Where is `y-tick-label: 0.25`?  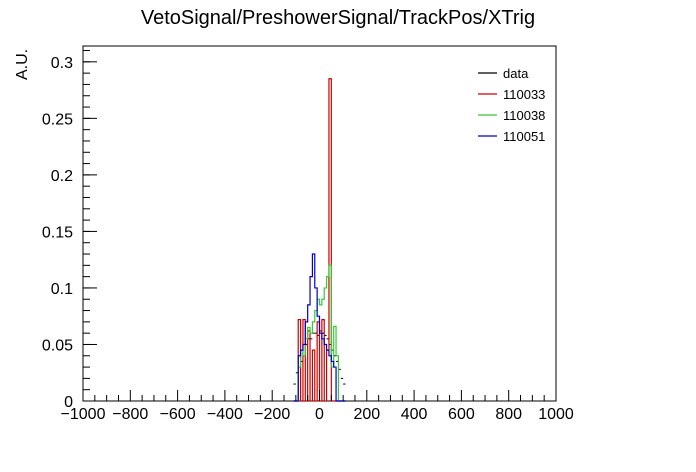 y-tick-label: 0.25 is located at coordinates (57, 119).